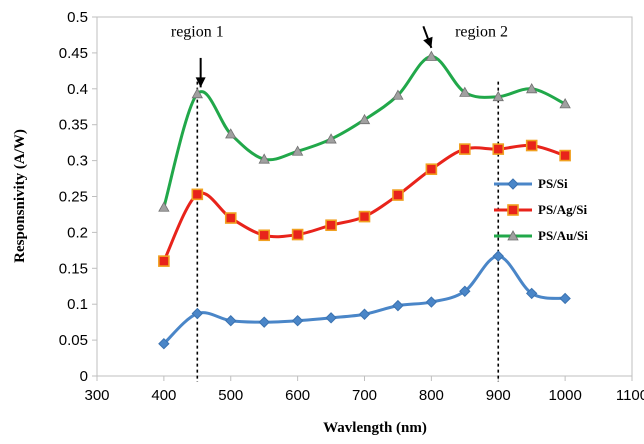 This screenshot has width=644, height=444. Describe the element at coordinates (339, 55) in the screenshot. I see `annotations: region 1 region 2` at that location.